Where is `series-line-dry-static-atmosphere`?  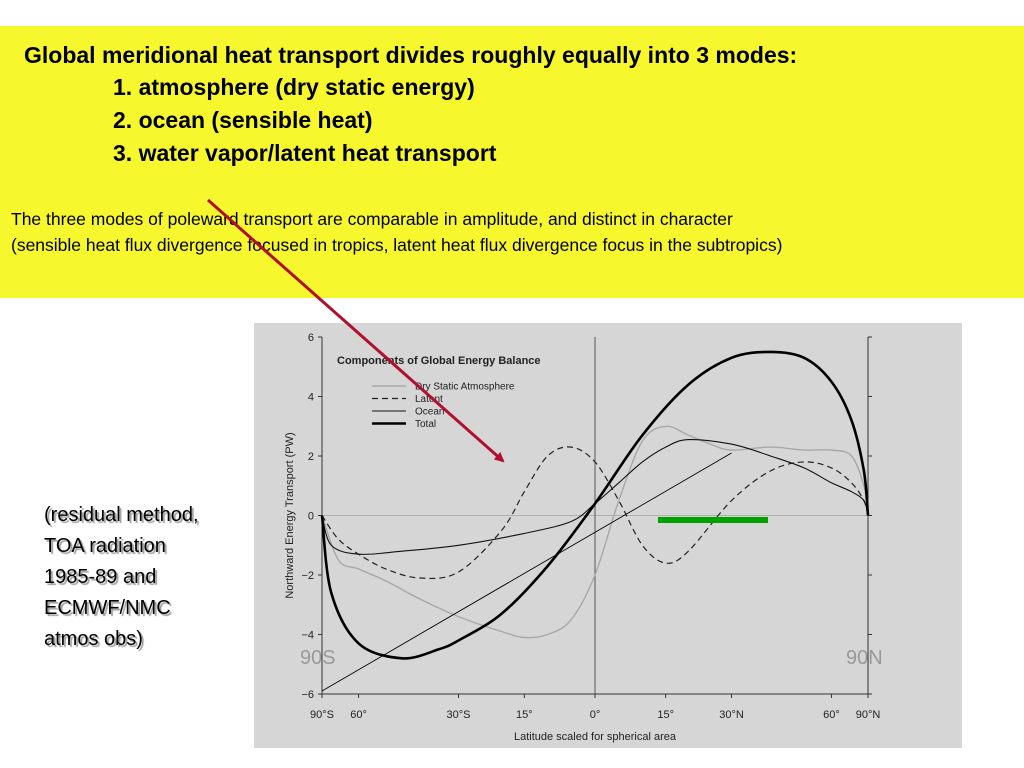
series-line-dry-static-atmosphere is located at coordinates (595, 532).